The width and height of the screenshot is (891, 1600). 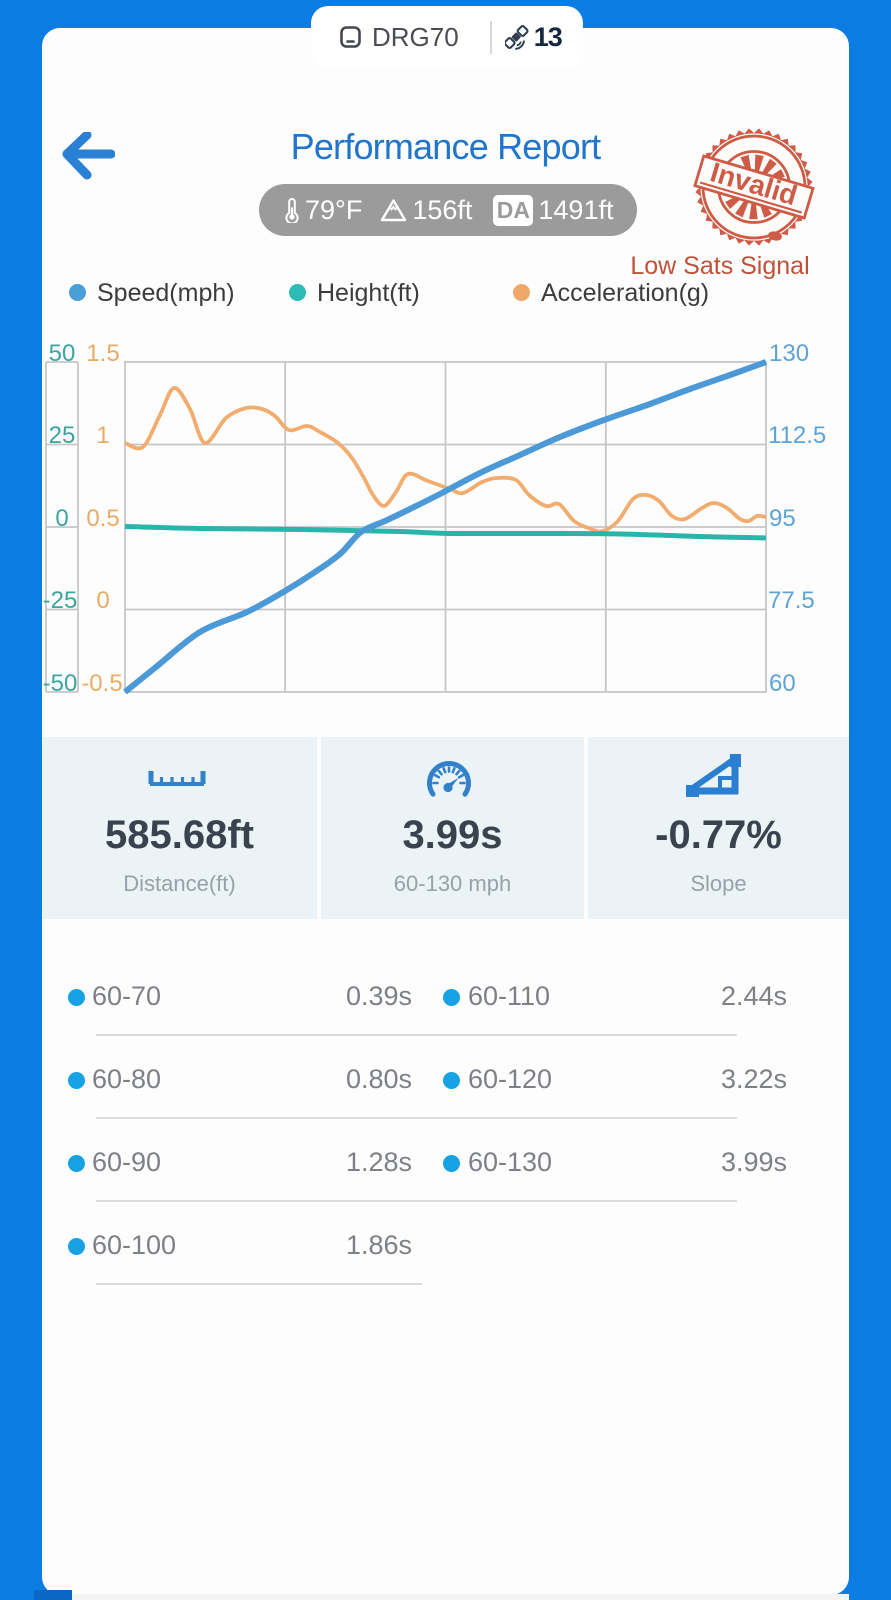 I want to click on svg-text: -50, so click(x=60, y=683).